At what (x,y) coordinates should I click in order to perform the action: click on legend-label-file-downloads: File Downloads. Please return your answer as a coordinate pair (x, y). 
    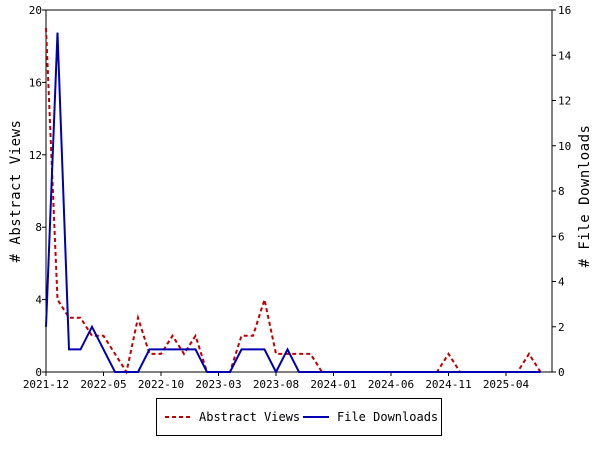
    Looking at the image, I should click on (388, 417).